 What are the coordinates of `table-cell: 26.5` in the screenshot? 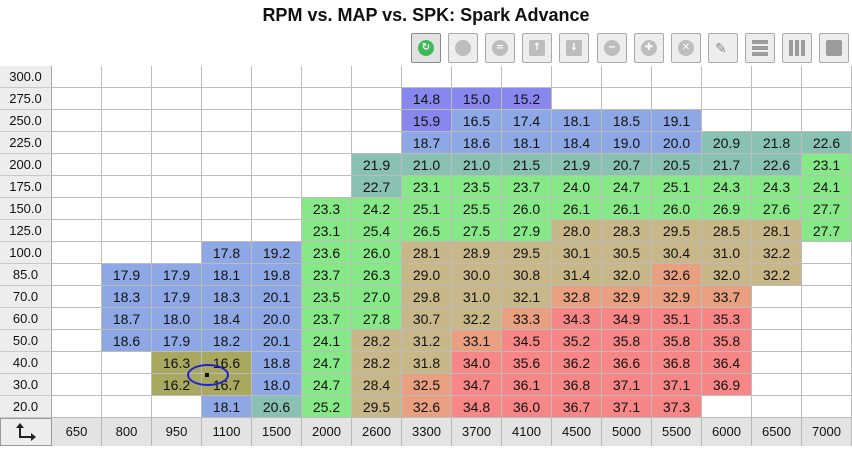 It's located at (427, 231).